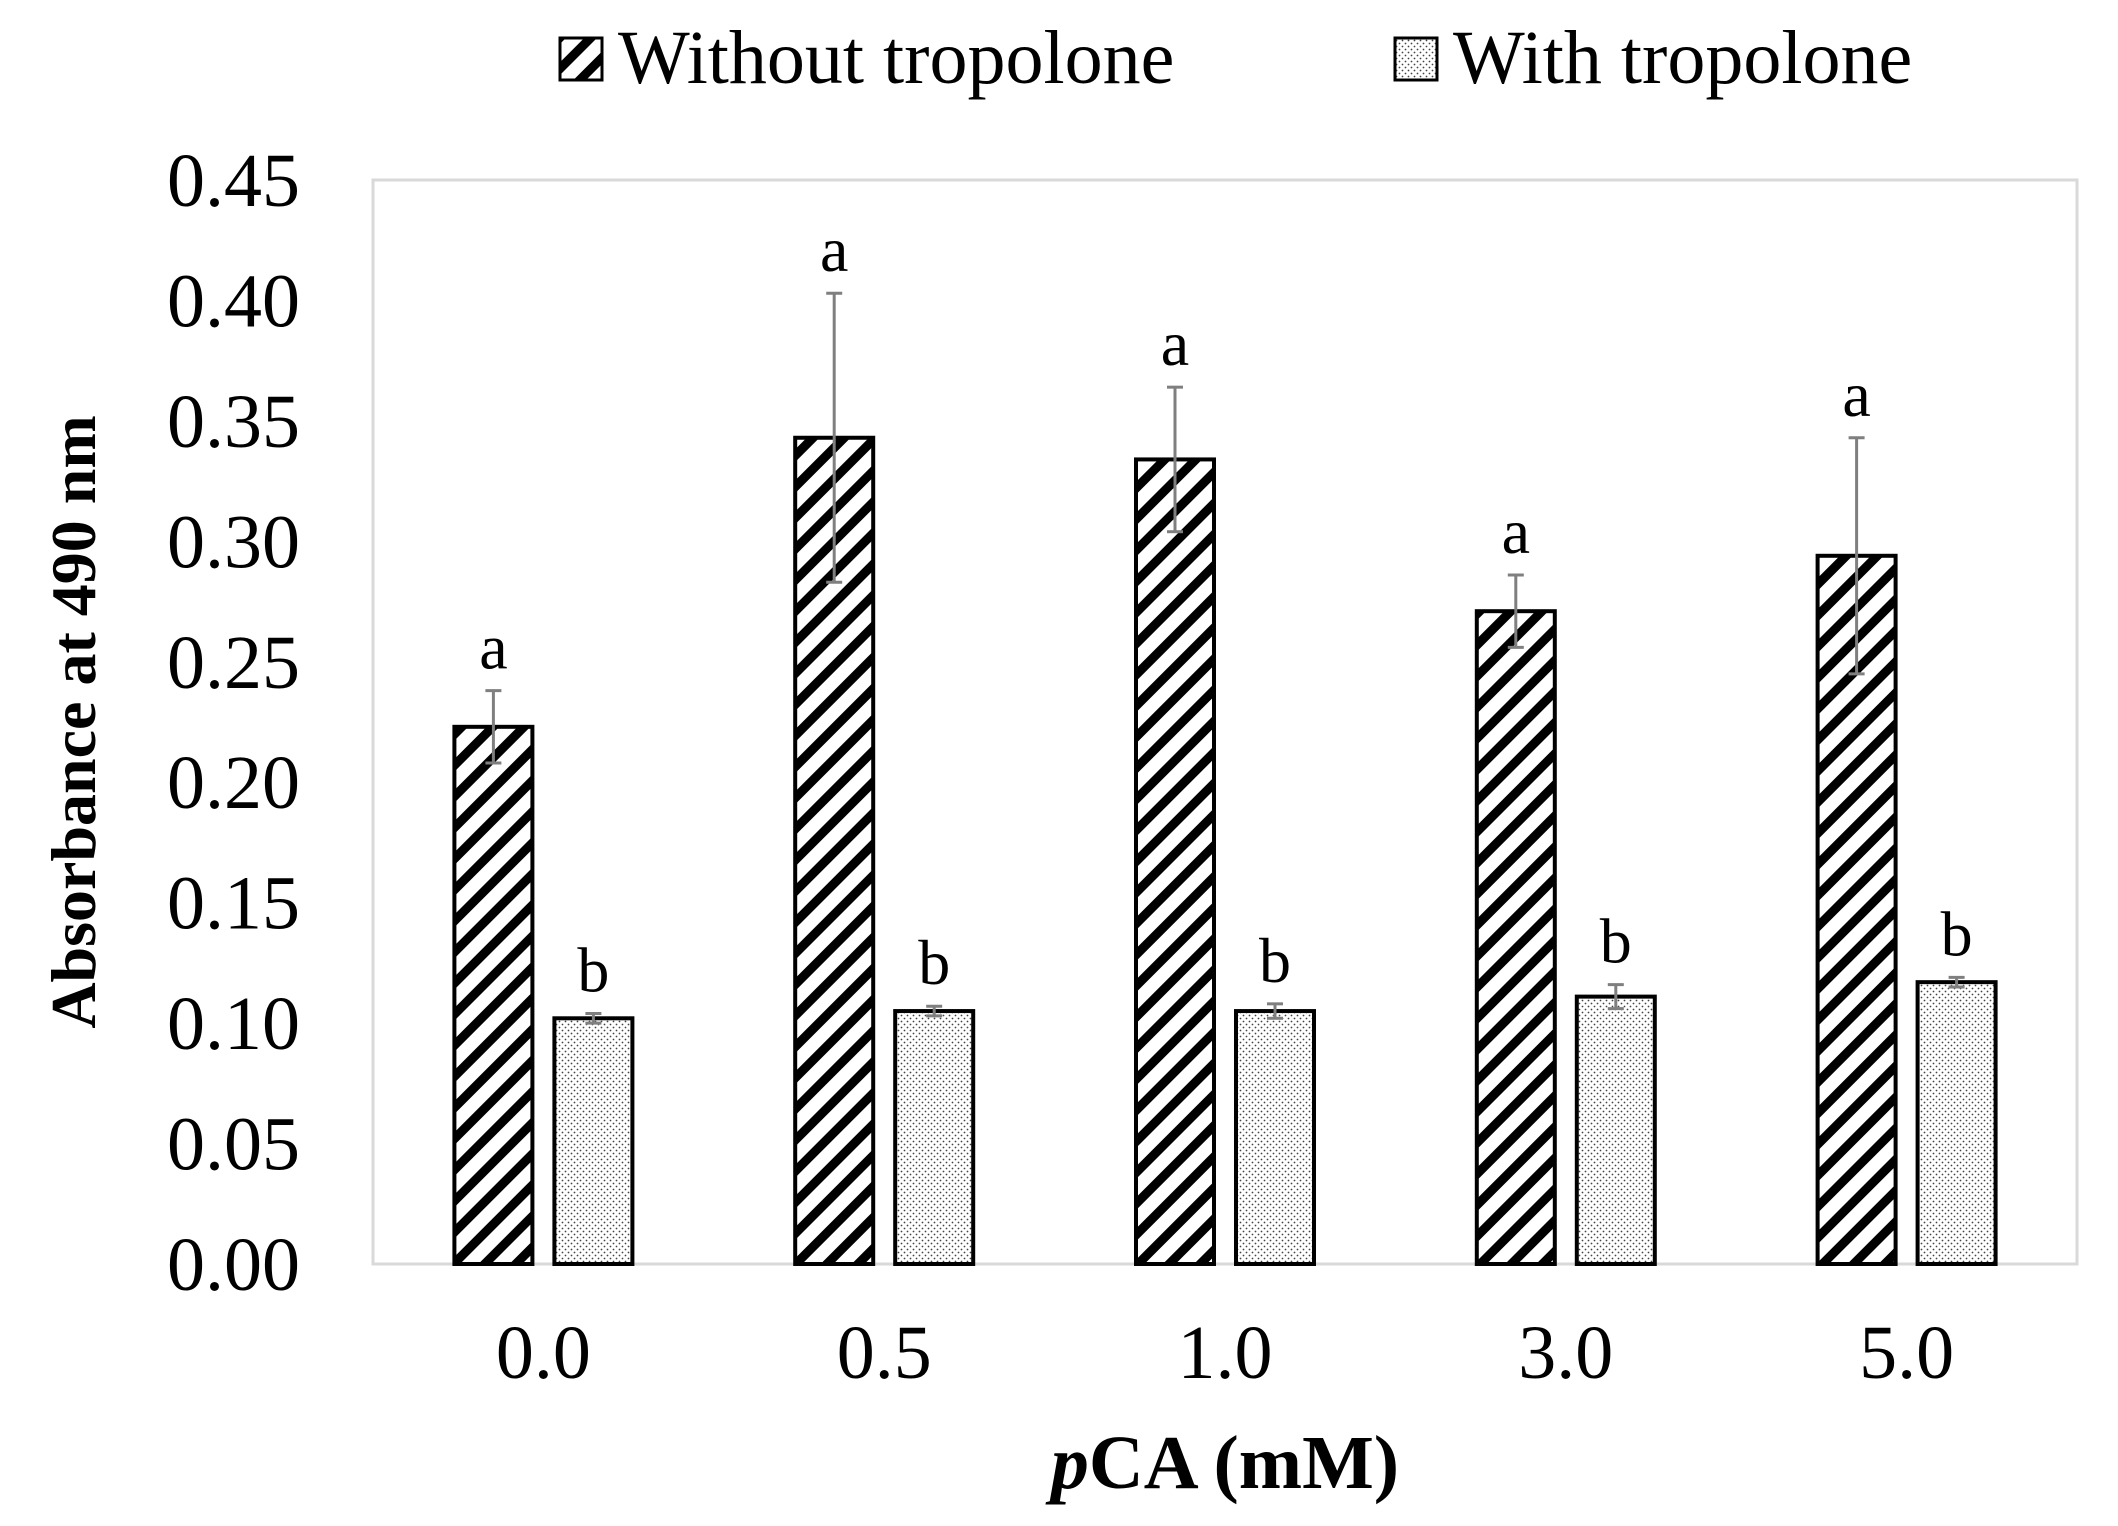  Describe the element at coordinates (1244, 1463) in the screenshot. I see `x-axis-title-rest: CA (mM)` at that location.